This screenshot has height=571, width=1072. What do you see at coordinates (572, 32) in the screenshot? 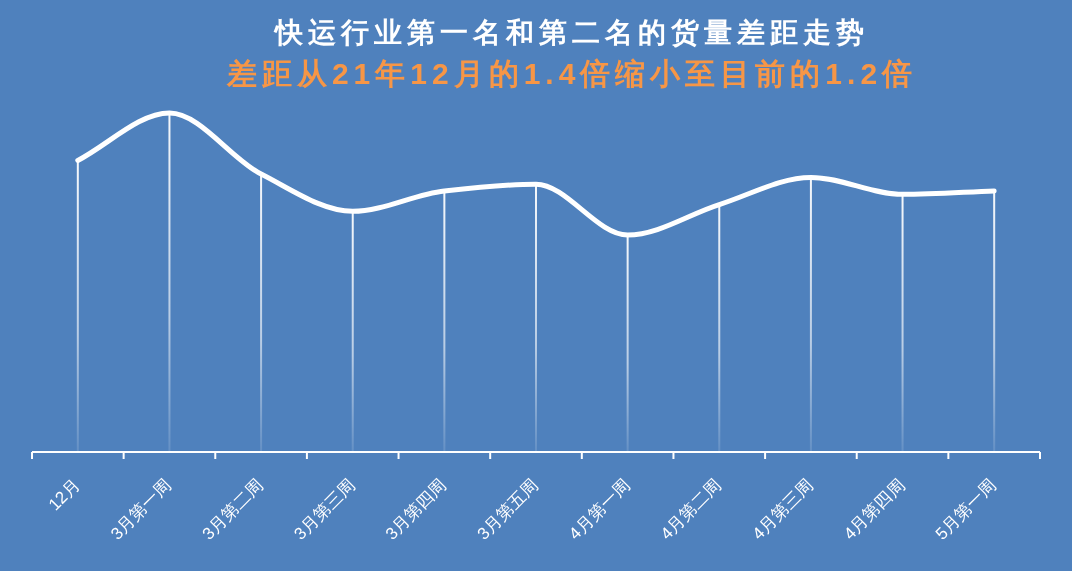
I see `title: 快运行业第一名和第二名的货量差距走势` at bounding box center [572, 32].